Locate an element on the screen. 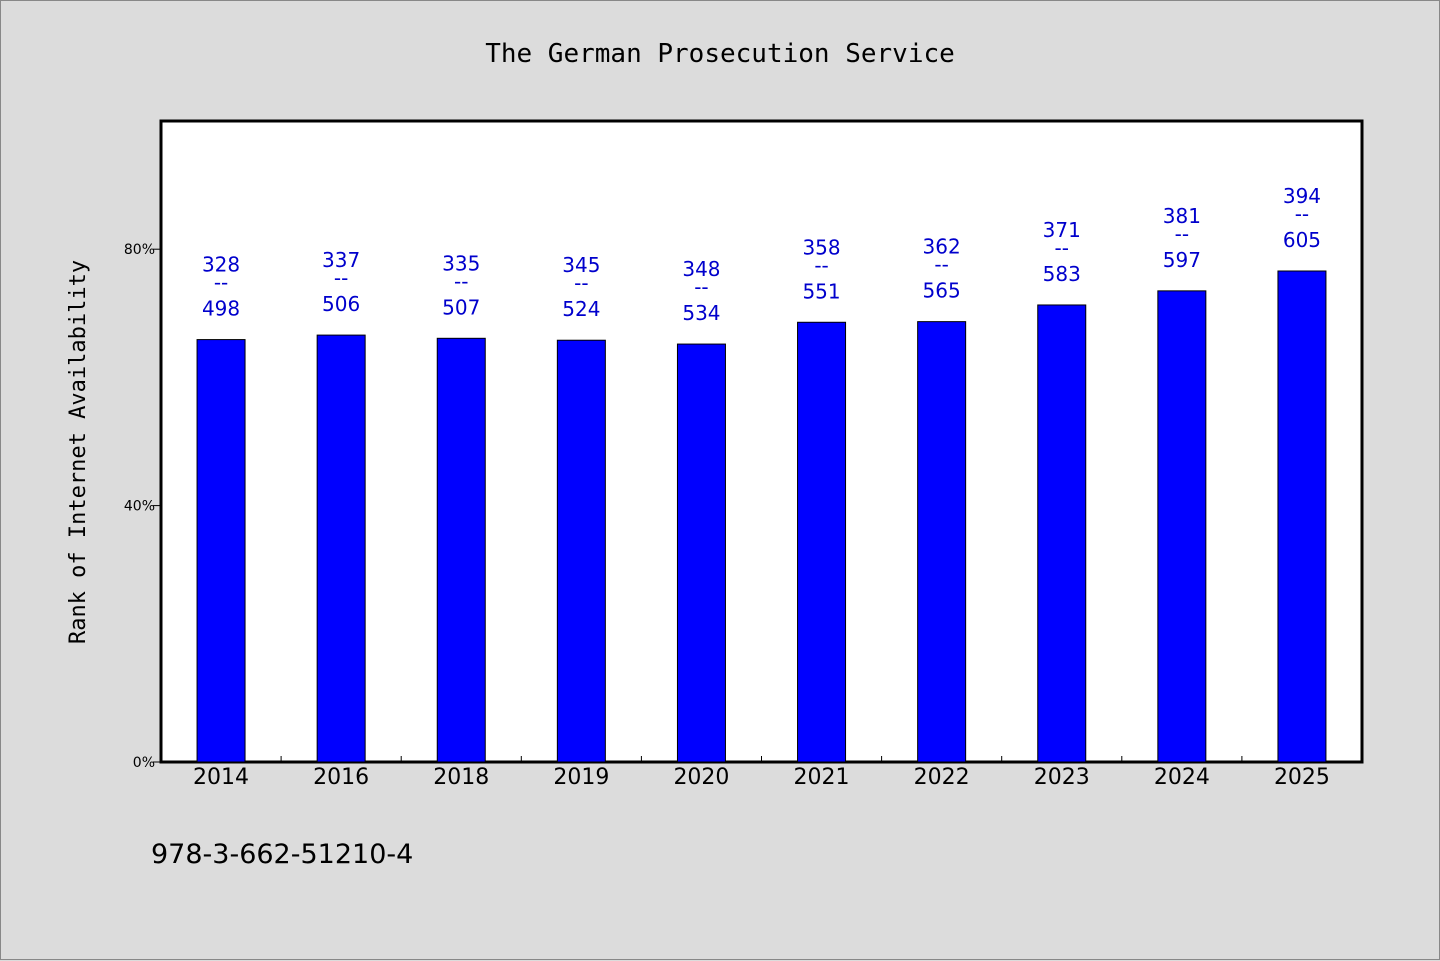 The height and width of the screenshot is (961, 1440). data-label-total: 498 is located at coordinates (221, 309).